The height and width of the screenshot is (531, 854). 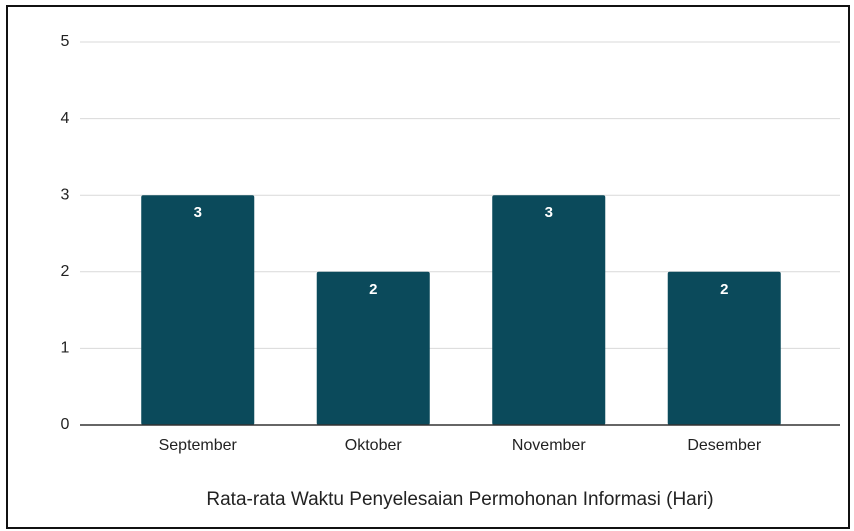 I want to click on y-tick-label: 4, so click(x=65, y=118).